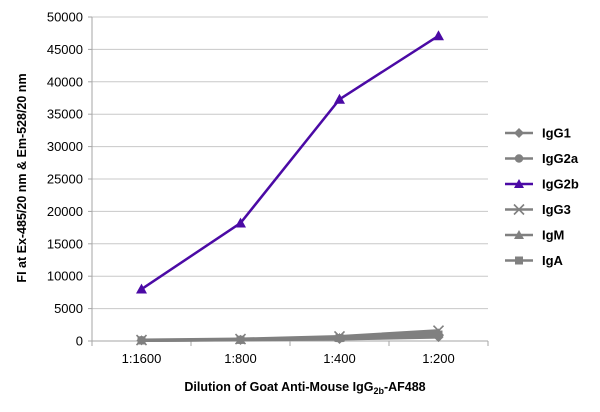  Describe the element at coordinates (538, 133) in the screenshot. I see `legend-item-IgG1: IgG1` at that location.